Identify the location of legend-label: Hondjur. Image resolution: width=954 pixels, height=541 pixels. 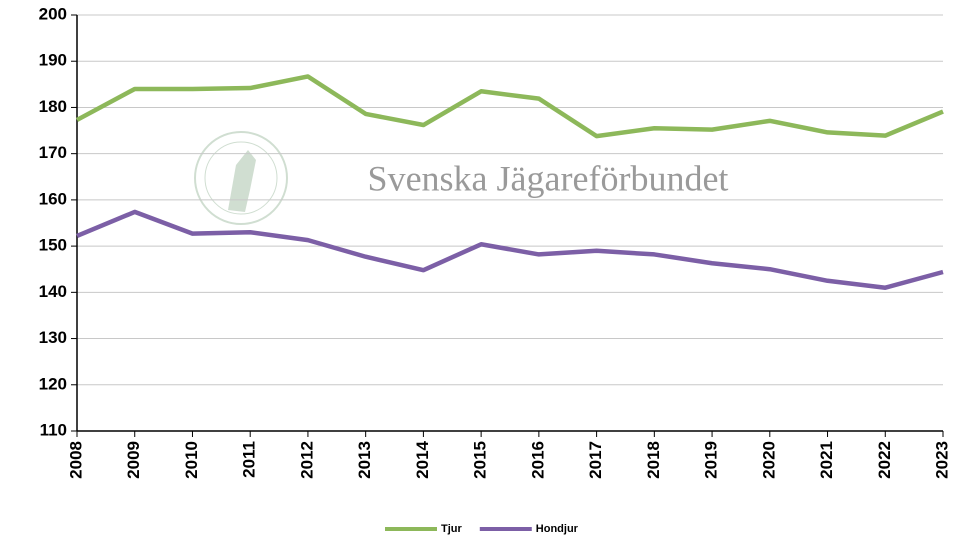
(557, 529).